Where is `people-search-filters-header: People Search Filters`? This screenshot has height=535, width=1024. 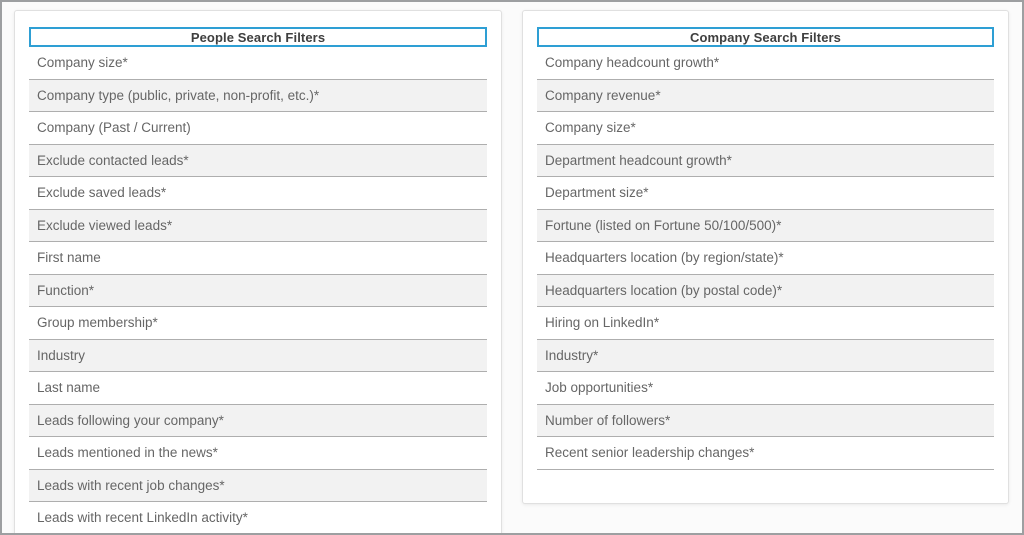 people-search-filters-header: People Search Filters is located at coordinates (258, 37).